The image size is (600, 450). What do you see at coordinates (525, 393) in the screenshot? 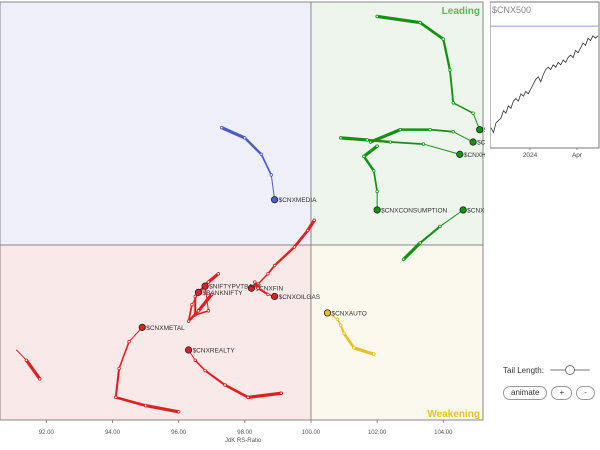
I see `animate-button: animate` at bounding box center [525, 393].